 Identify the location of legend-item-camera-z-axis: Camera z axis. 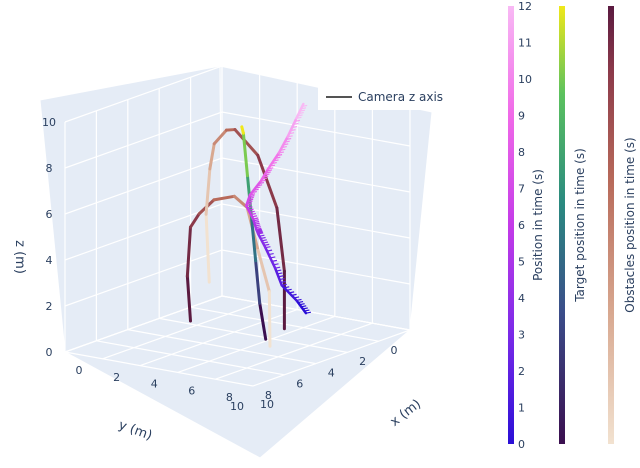
(400, 97).